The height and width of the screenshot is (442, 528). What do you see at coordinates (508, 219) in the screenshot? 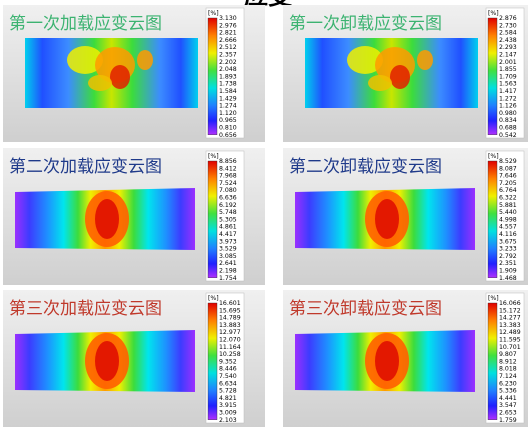
I see `colorbar-label: 4.998` at bounding box center [508, 219].